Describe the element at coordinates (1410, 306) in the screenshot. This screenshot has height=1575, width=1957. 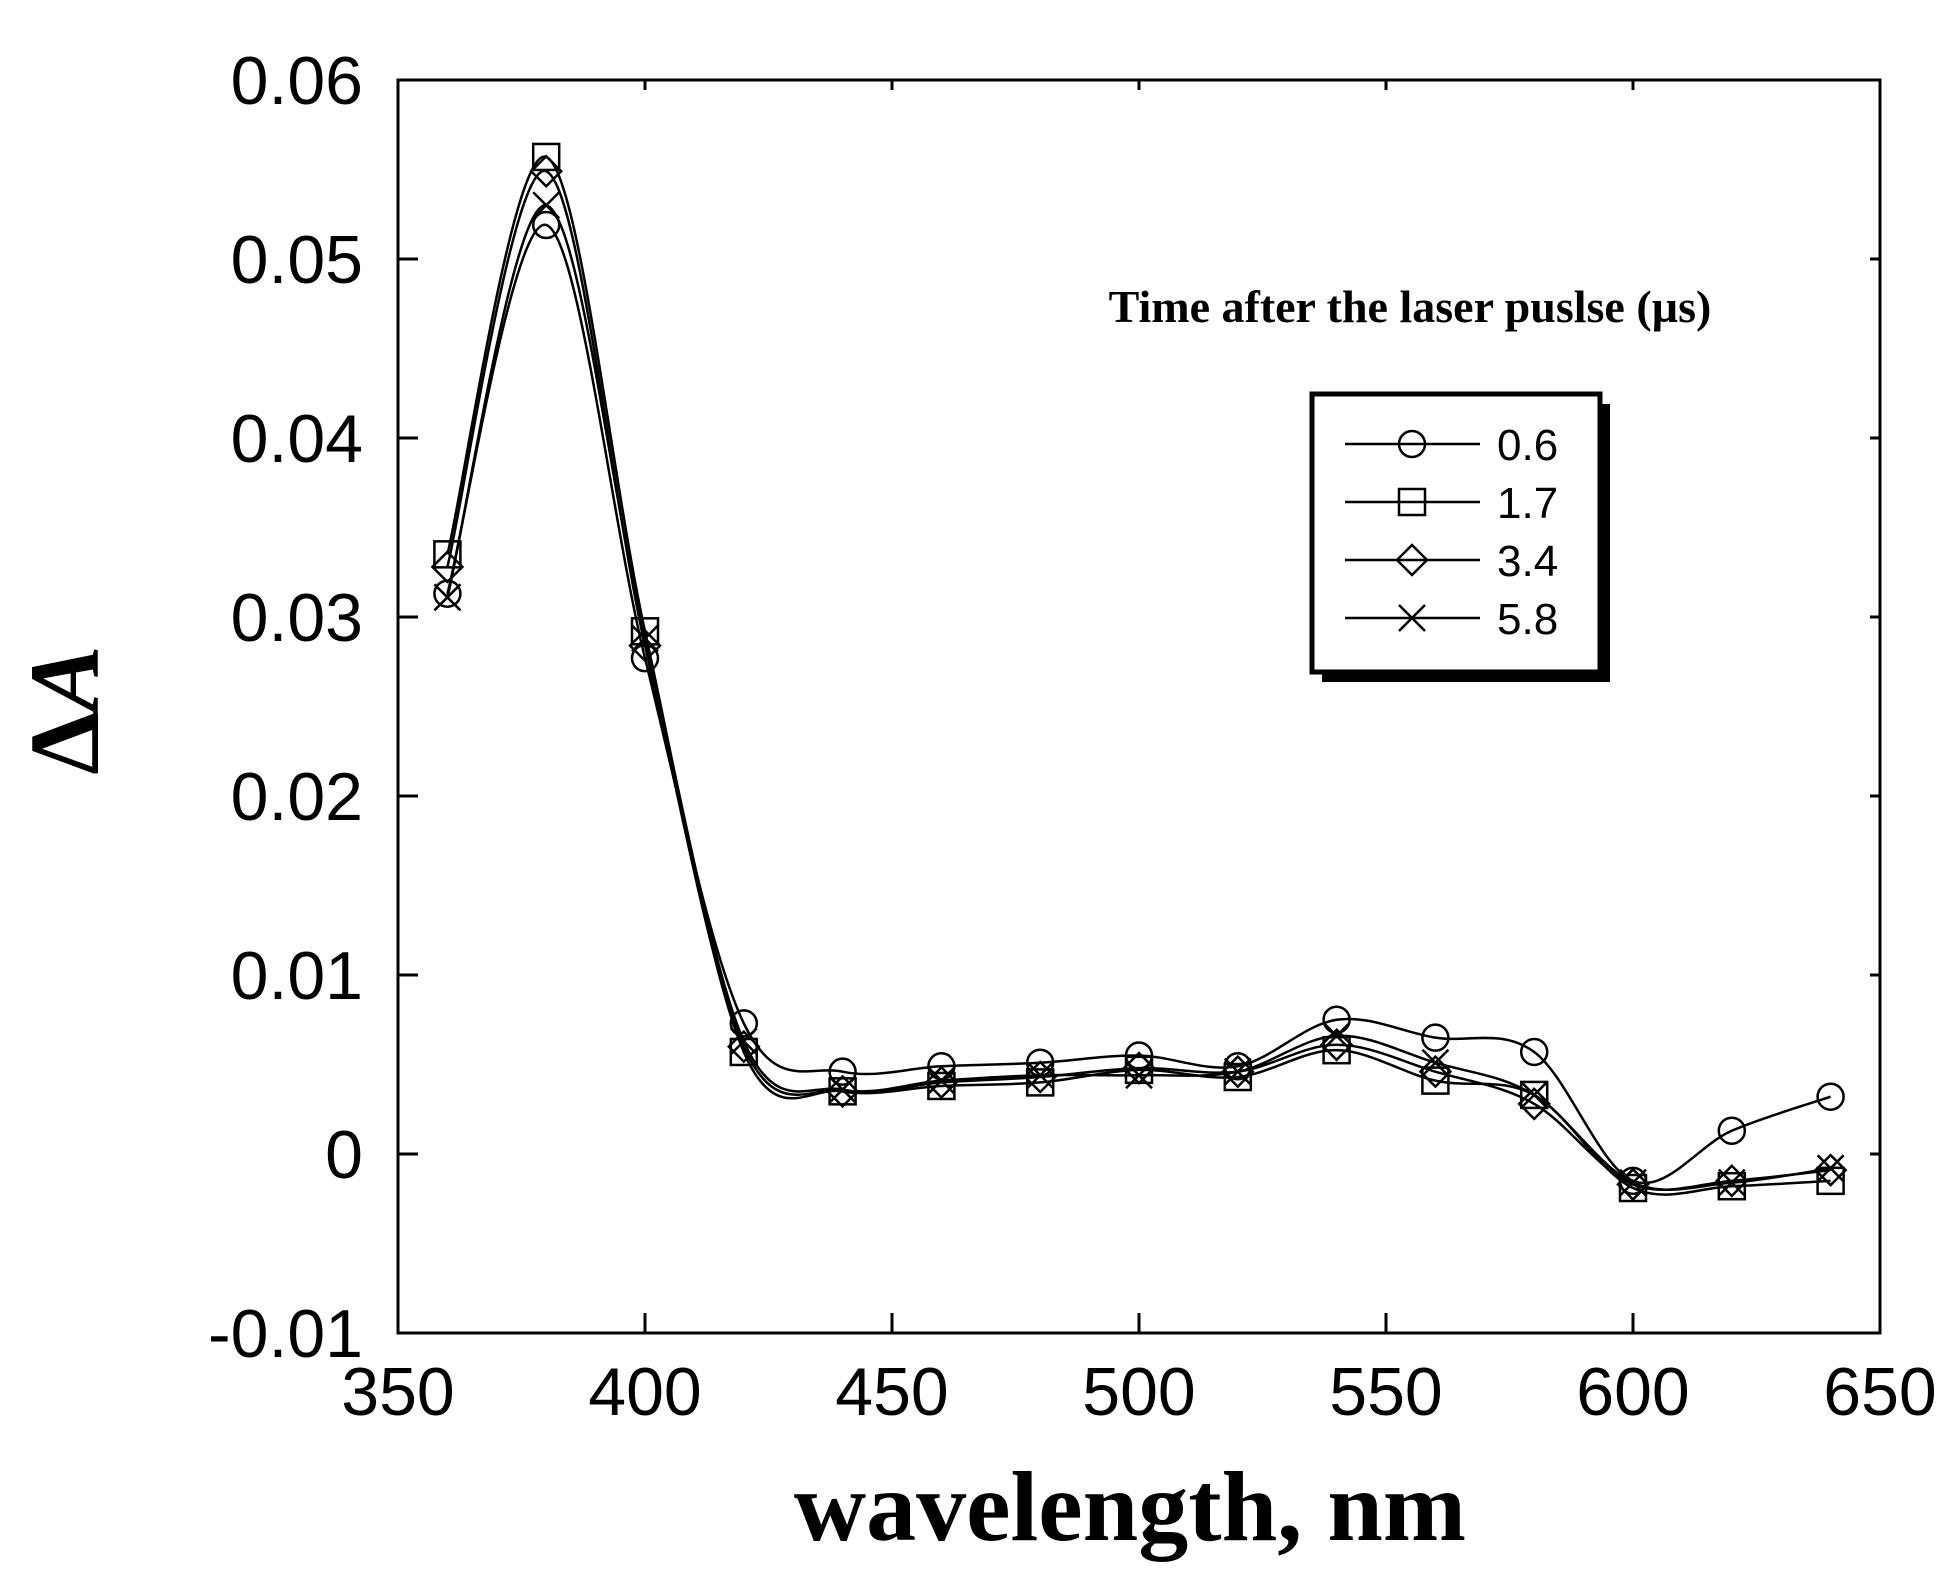
I see `legend-title: Time after the laser puslse (µs)` at that location.